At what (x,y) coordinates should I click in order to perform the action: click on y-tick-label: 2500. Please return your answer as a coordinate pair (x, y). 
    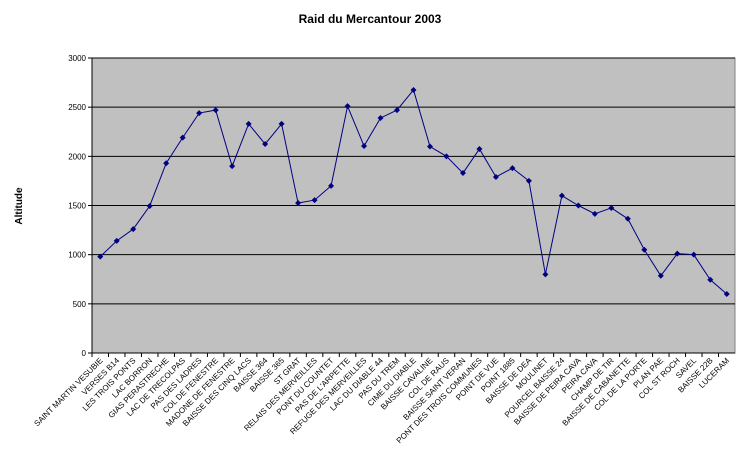
    Looking at the image, I should click on (77, 107).